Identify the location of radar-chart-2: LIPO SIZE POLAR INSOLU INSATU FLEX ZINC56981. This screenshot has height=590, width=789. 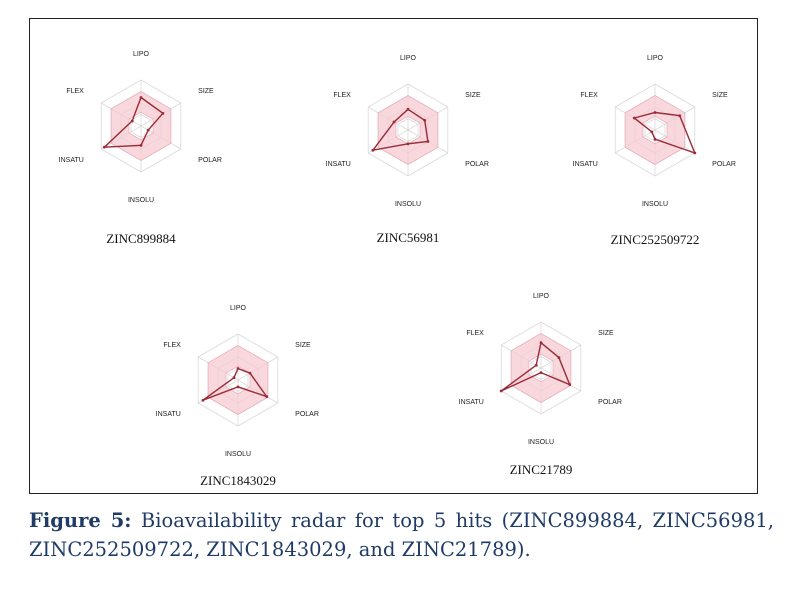
(407, 150).